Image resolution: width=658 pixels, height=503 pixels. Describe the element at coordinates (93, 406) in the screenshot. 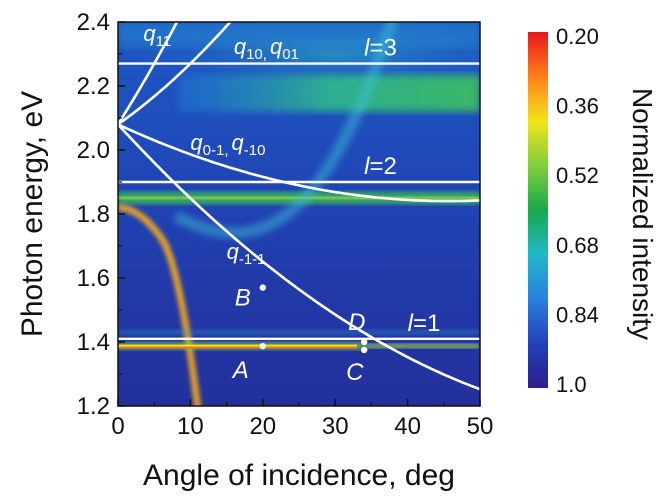

I see `y-tick-label: 1.2` at that location.